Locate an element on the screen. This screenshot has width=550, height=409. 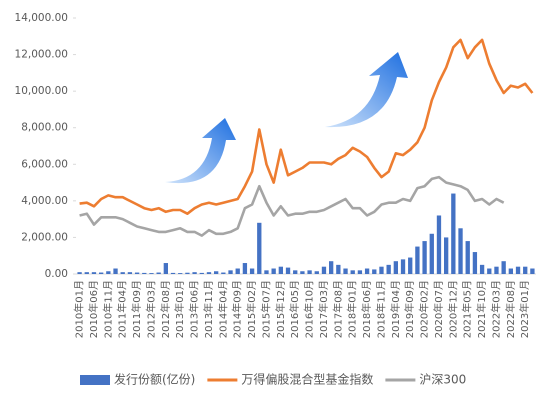
legend-label: 沪深300 is located at coordinates (442, 380).